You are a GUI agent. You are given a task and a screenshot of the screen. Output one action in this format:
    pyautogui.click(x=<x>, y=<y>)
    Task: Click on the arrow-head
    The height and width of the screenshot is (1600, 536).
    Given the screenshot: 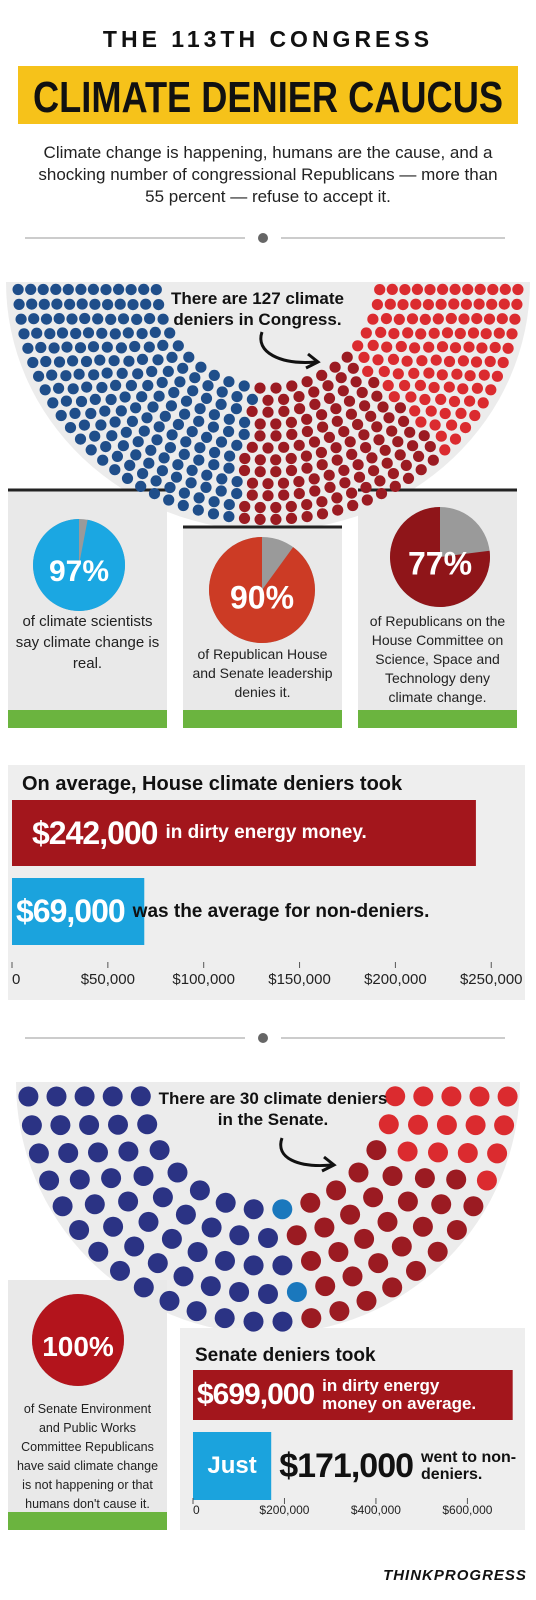 What is the action you would take?
    pyautogui.click(x=329, y=1164)
    